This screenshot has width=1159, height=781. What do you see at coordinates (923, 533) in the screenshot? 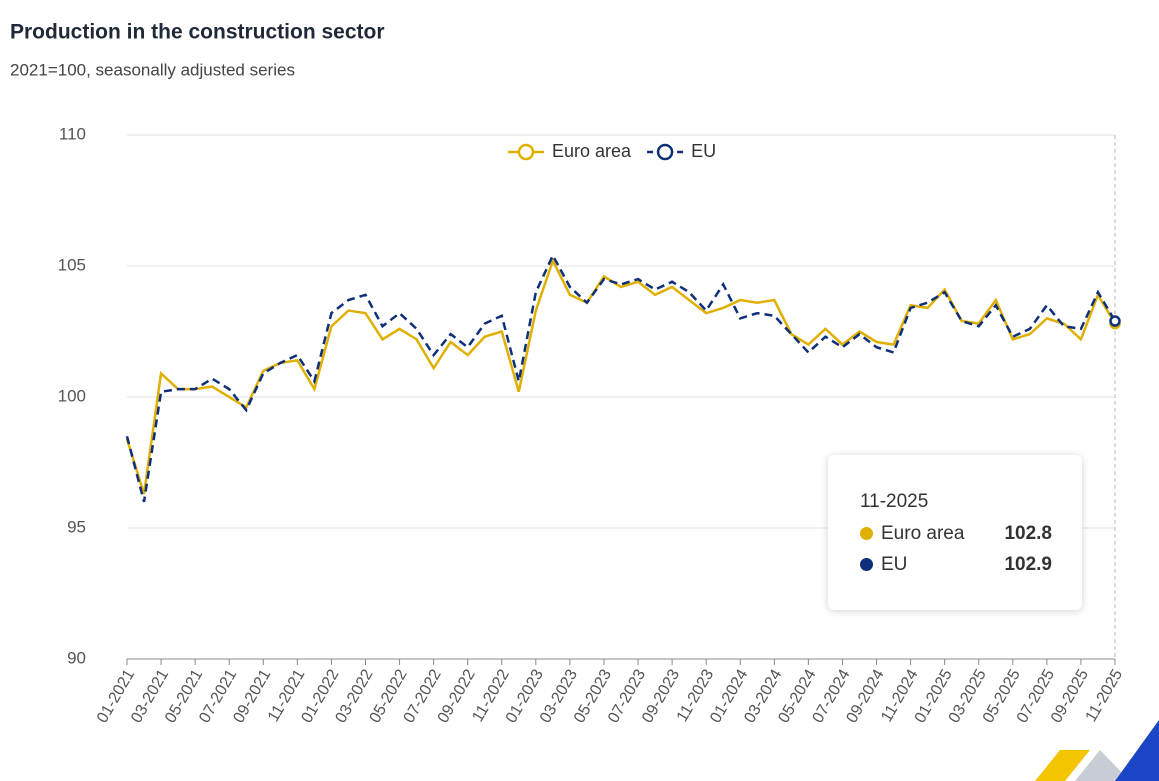
I see `tooltip-name: Euro area` at bounding box center [923, 533].